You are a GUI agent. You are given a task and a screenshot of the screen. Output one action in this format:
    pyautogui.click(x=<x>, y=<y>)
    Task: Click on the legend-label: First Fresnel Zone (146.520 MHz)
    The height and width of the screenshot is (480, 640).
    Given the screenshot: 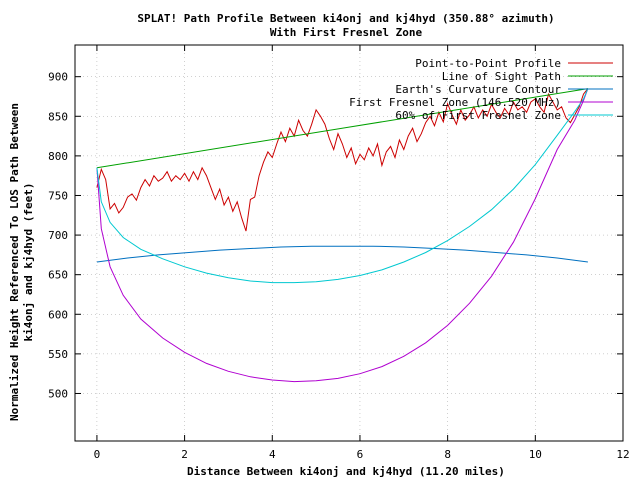 What is the action you would take?
    pyautogui.click(x=455, y=102)
    